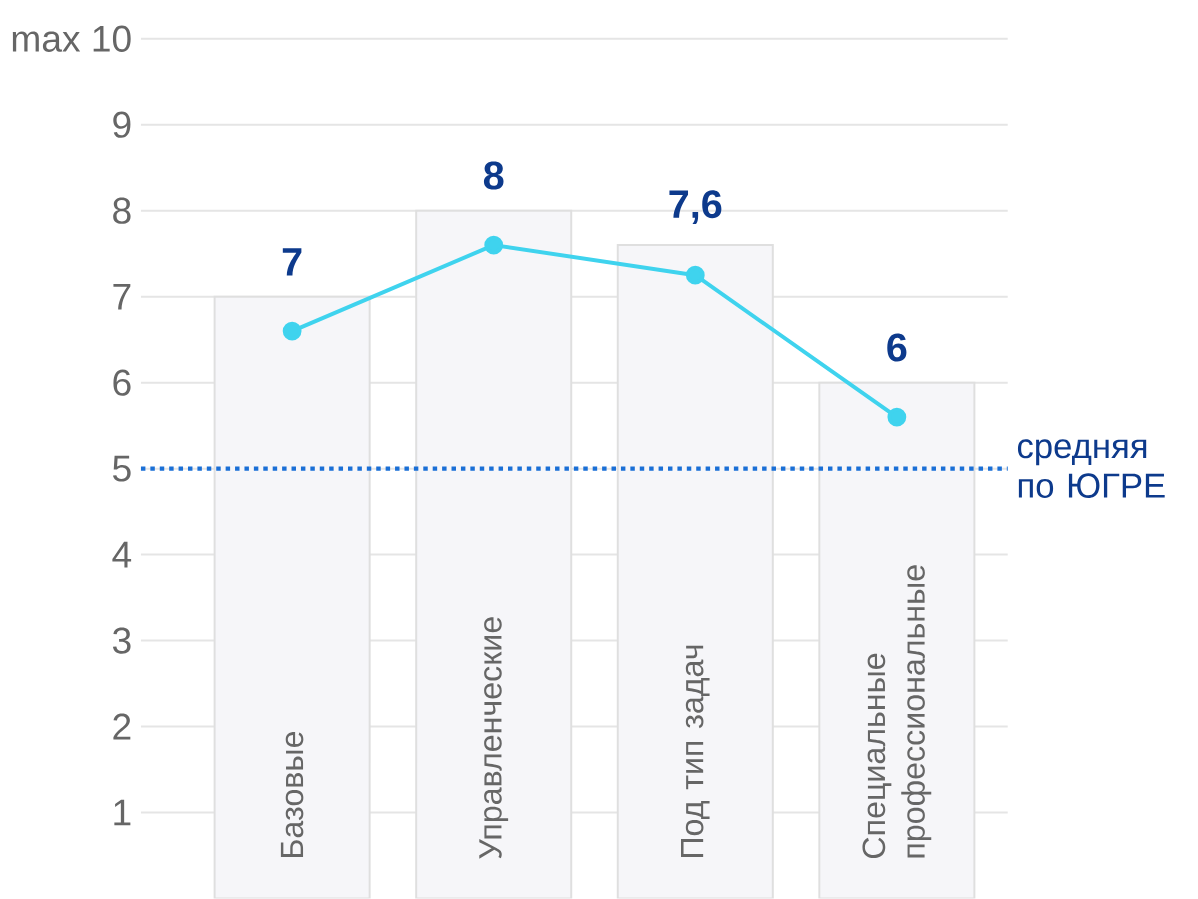  I want to click on x-tick-label: Специальные профессиональные, so click(897, 712).